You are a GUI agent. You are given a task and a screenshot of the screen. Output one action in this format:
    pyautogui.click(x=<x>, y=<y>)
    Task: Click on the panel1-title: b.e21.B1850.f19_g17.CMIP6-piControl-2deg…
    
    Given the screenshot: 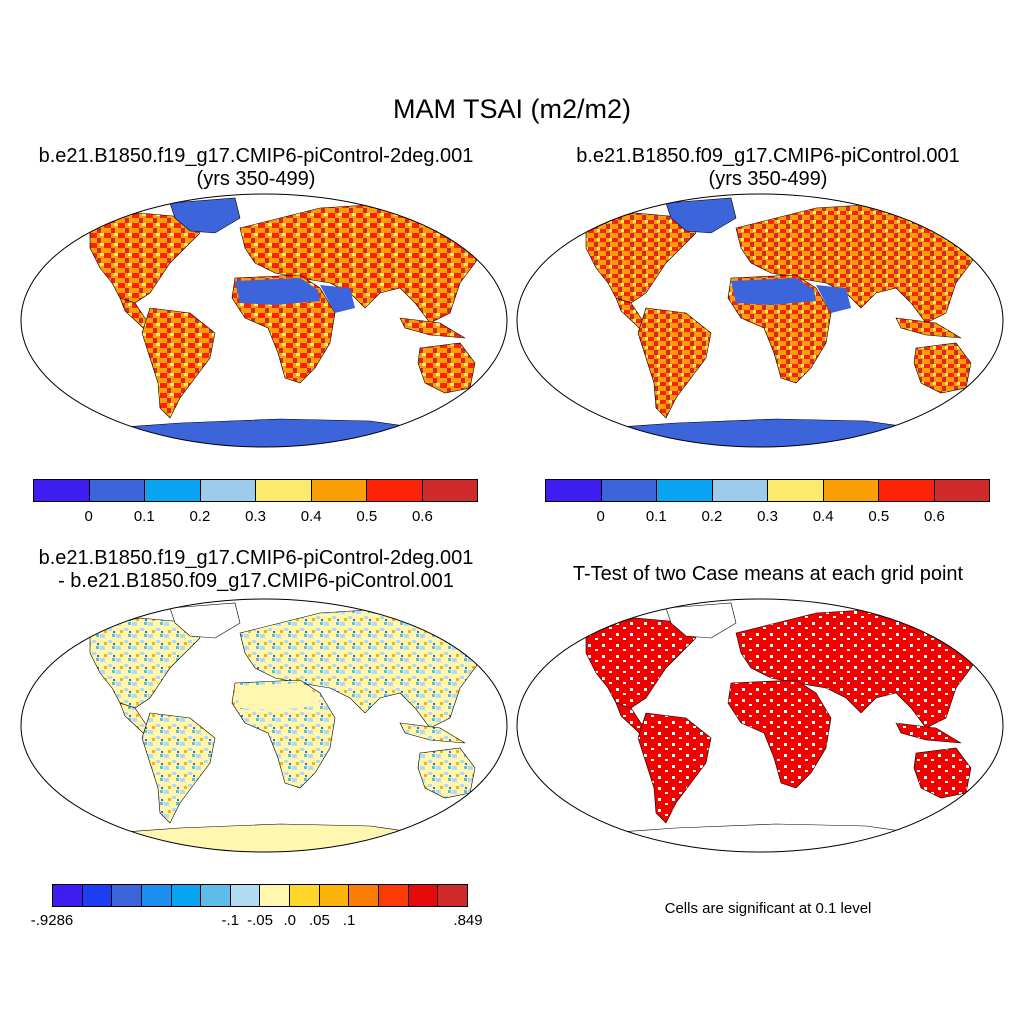 What is the action you would take?
    pyautogui.click(x=256, y=168)
    